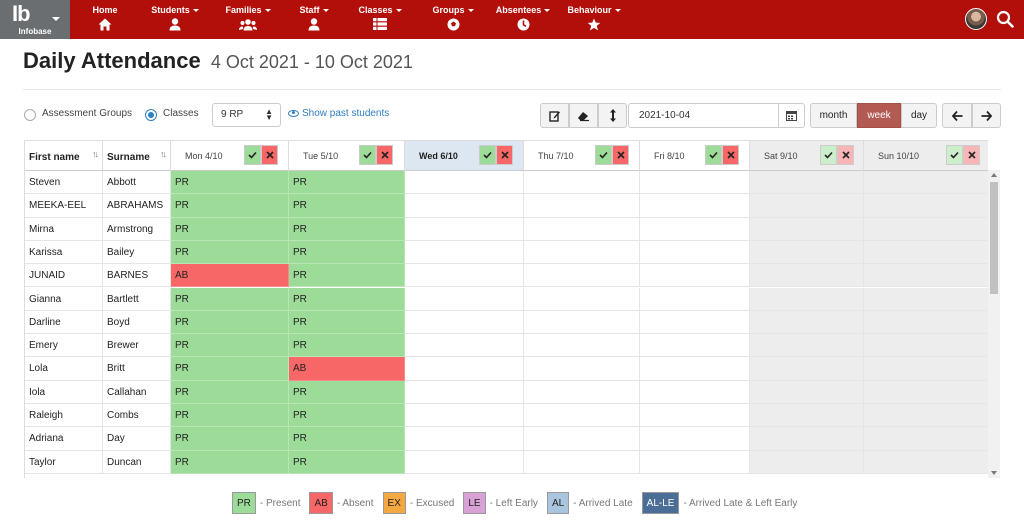 This screenshot has height=524, width=1024. Describe the element at coordinates (105, 19) in the screenshot. I see `nav-home: Home` at that location.